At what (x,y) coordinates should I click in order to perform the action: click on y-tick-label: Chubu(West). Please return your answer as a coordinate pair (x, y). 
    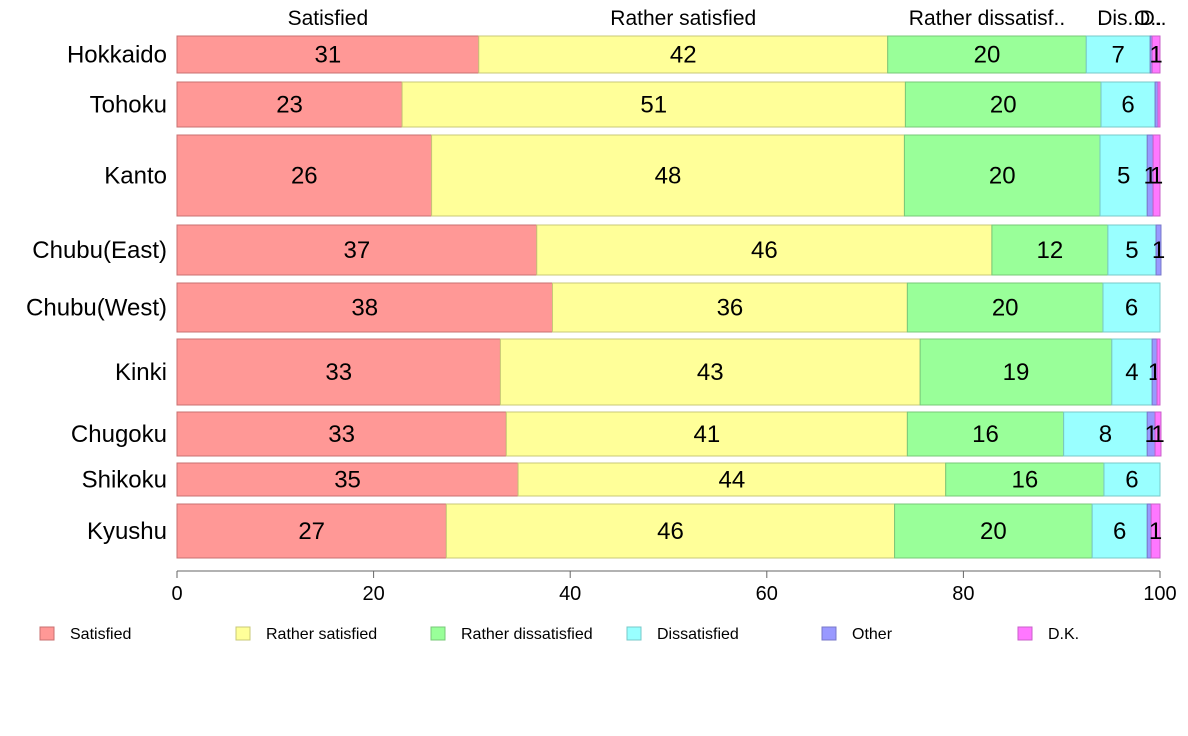
    Looking at the image, I should click on (96, 308).